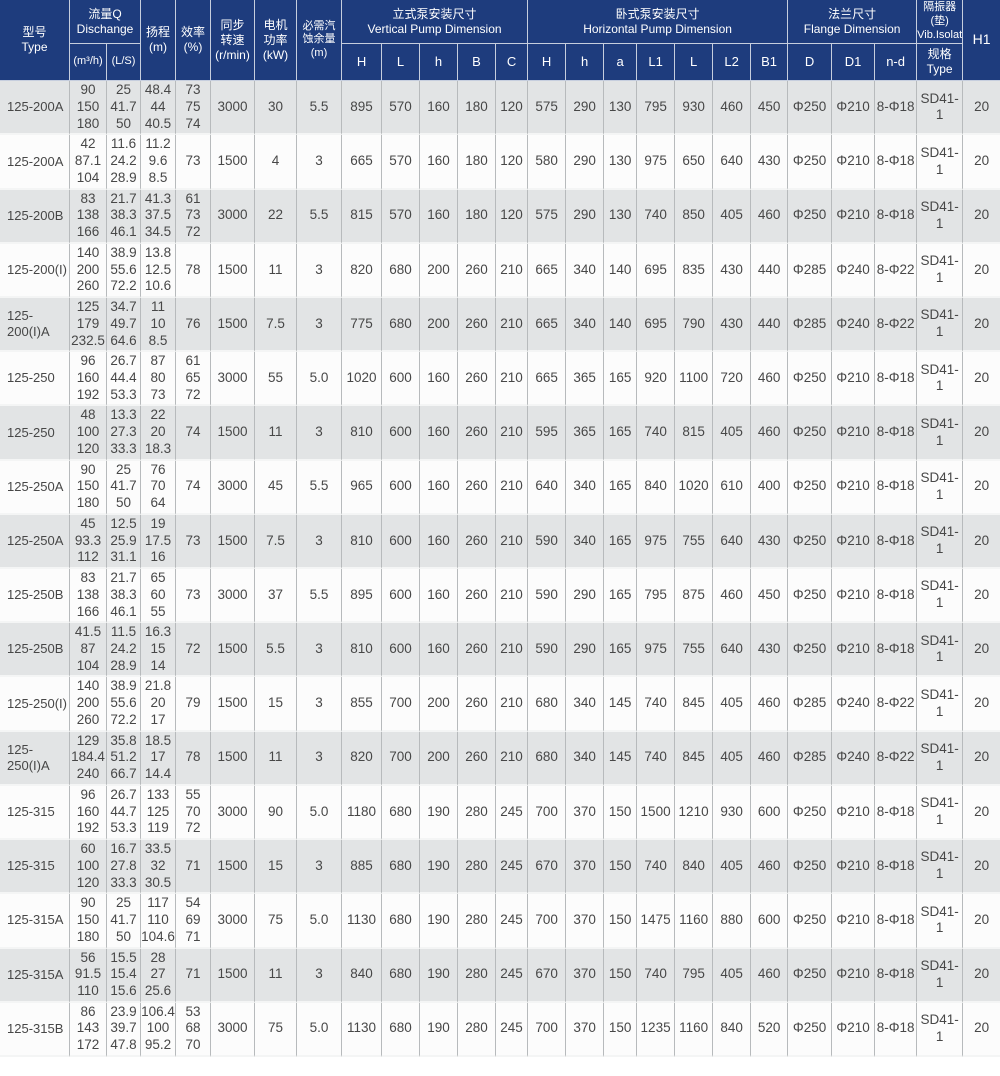 This screenshot has width=1000, height=1076. I want to click on value-cell: 640, so click(732, 650).